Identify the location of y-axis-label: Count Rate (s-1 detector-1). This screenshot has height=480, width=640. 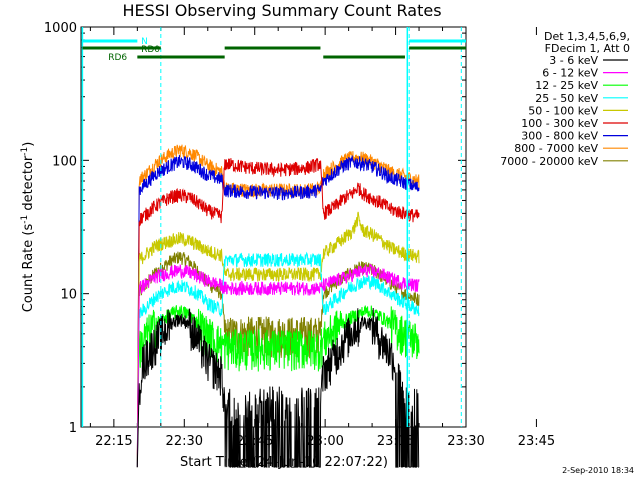
(28, 227).